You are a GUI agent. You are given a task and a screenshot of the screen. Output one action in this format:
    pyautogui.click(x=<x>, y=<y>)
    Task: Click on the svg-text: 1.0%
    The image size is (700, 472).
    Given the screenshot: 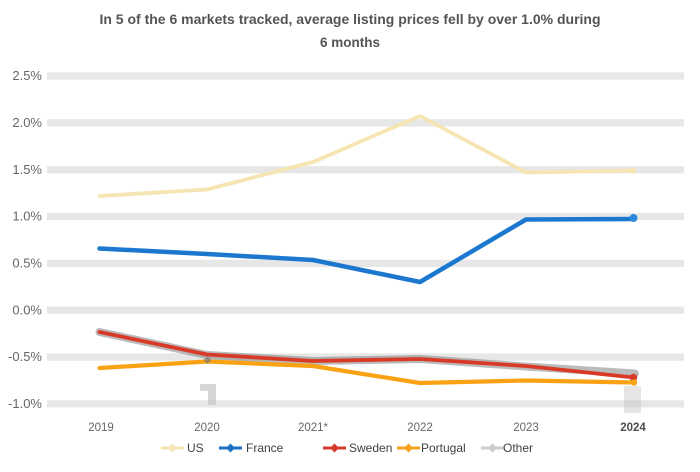 What is the action you would take?
    pyautogui.click(x=27, y=216)
    